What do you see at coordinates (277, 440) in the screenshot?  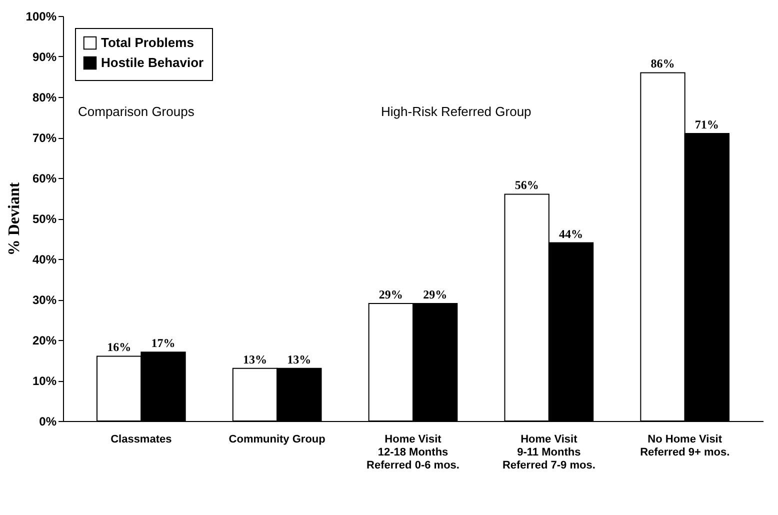 I see `x-tick-label: Community Group` at bounding box center [277, 440].